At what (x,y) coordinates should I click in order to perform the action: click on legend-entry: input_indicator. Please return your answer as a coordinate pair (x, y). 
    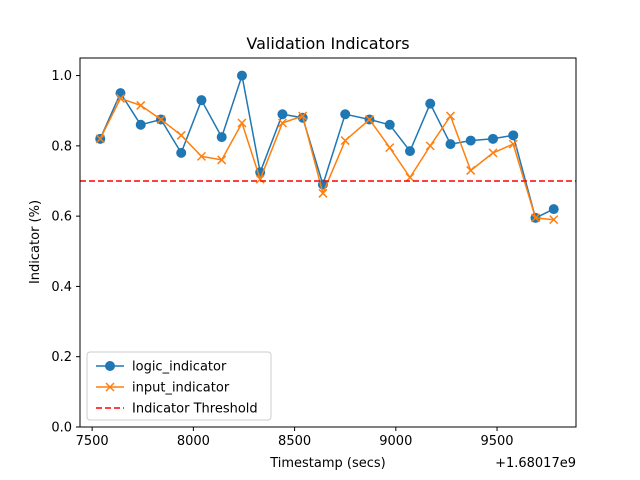
    Looking at the image, I should click on (163, 388).